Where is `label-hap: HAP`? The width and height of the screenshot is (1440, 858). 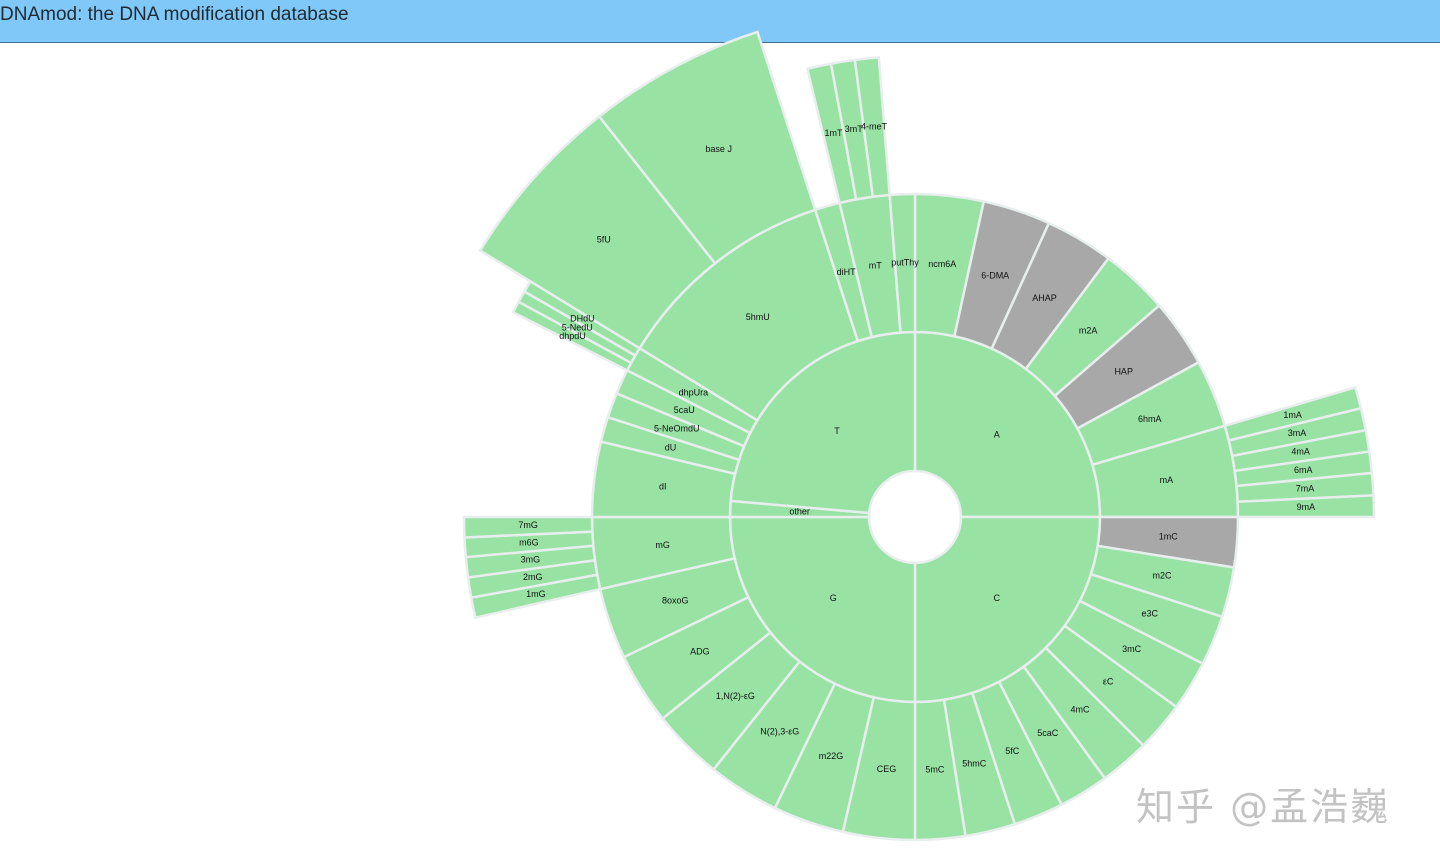
label-hap: HAP is located at coordinates (1123, 372).